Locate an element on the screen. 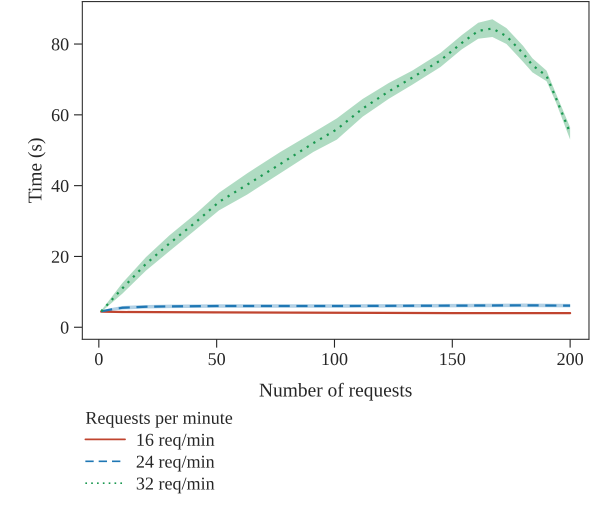 The image size is (601, 518). x-tick-label: 50 is located at coordinates (216, 359).